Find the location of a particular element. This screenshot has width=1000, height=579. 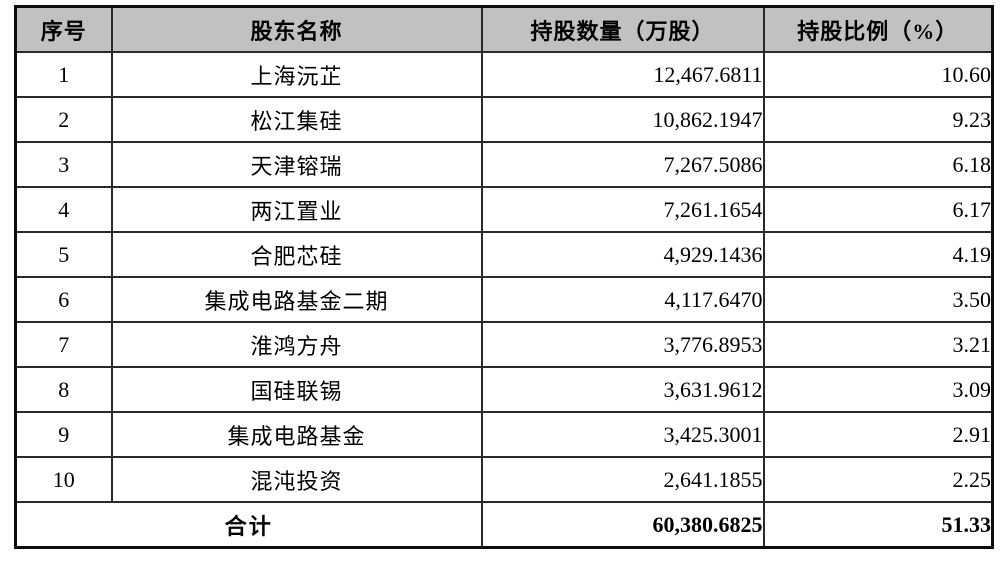

row-index: 6 is located at coordinates (63, 299).